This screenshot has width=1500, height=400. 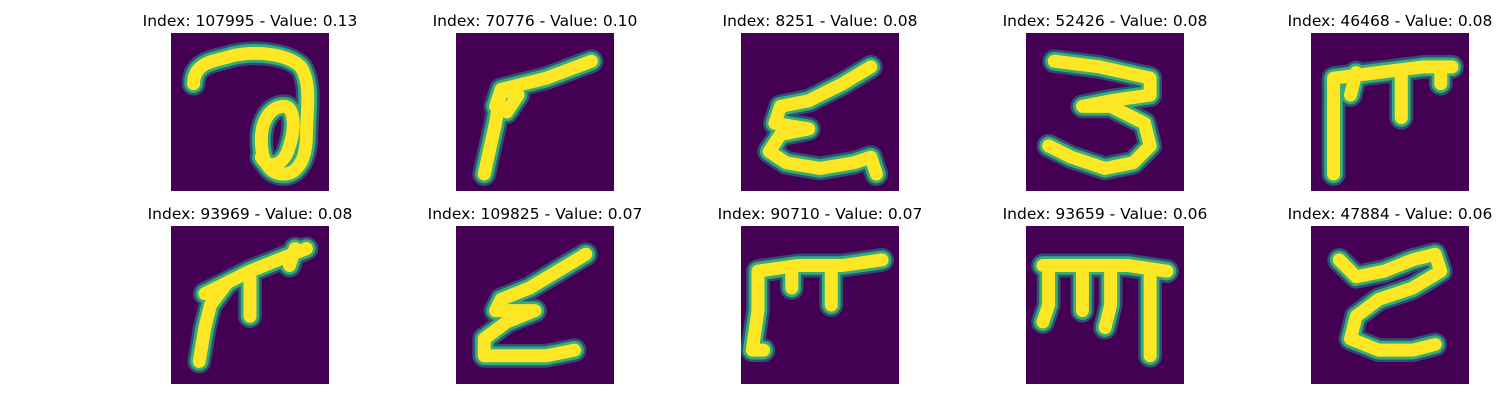 I want to click on panel-7: Index: 109825 - Value: 0.07, so click(x=535, y=299).